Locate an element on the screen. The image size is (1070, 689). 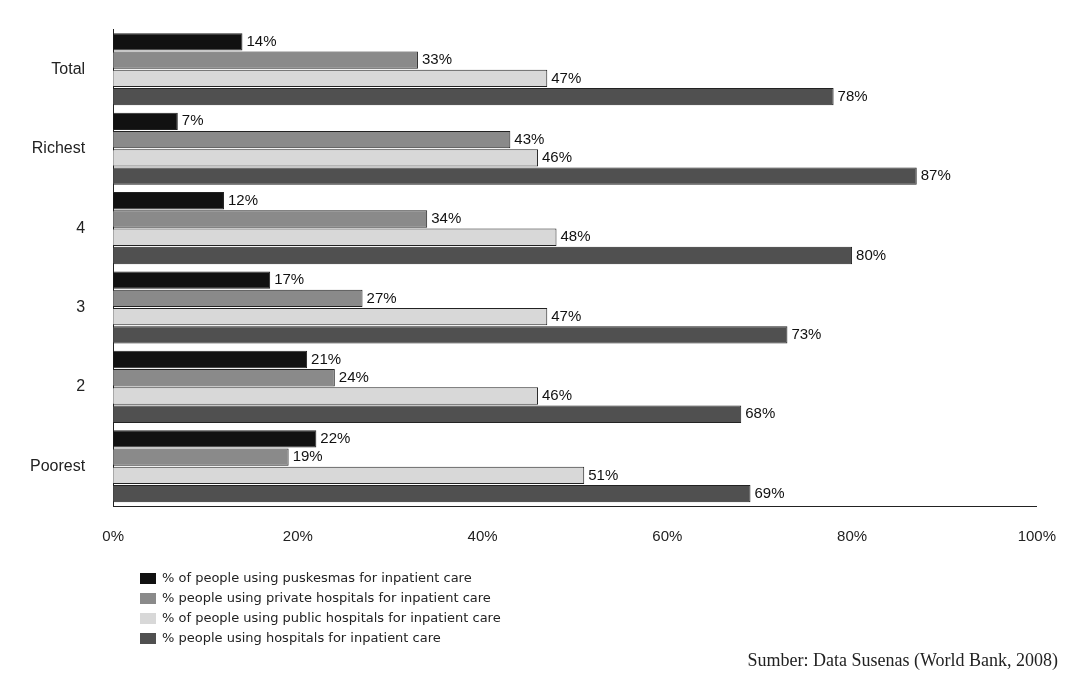
data-label: 24% is located at coordinates (353, 376).